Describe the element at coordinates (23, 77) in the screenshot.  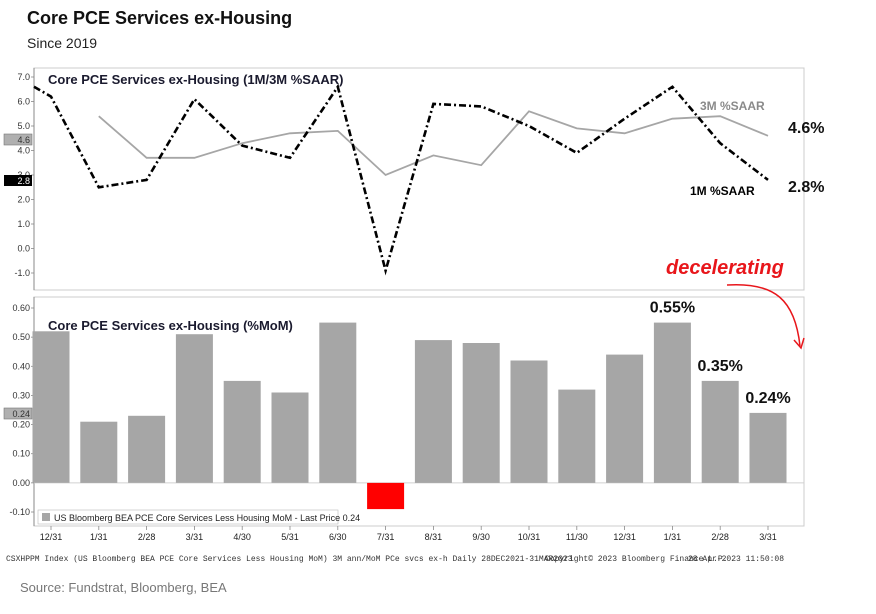
I see `line-y-tick-label: 7.0` at that location.